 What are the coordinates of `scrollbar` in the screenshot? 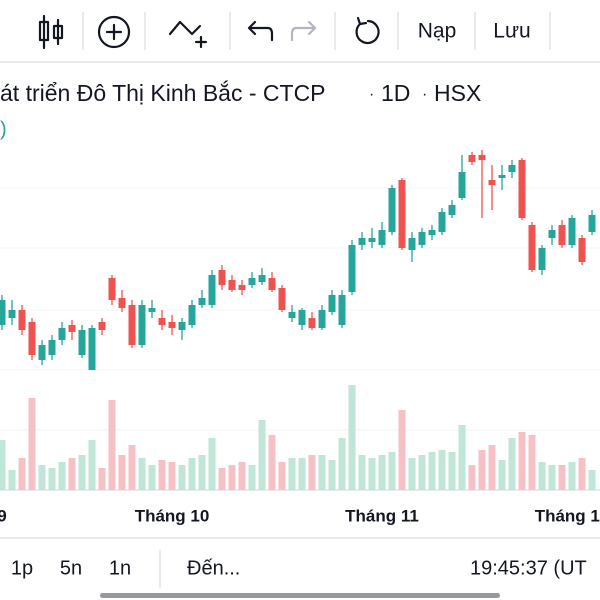 It's located at (300, 595).